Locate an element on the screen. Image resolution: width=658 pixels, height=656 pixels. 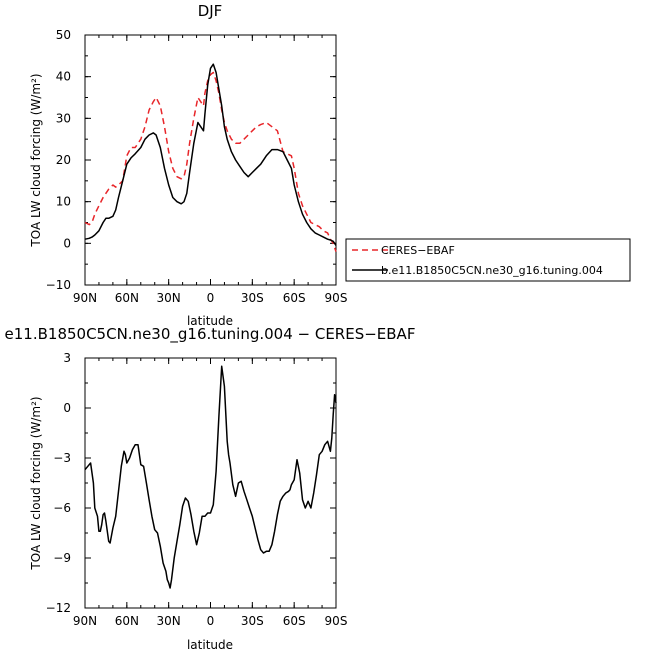
top-y-tick-label: 50 is located at coordinates (63, 35).